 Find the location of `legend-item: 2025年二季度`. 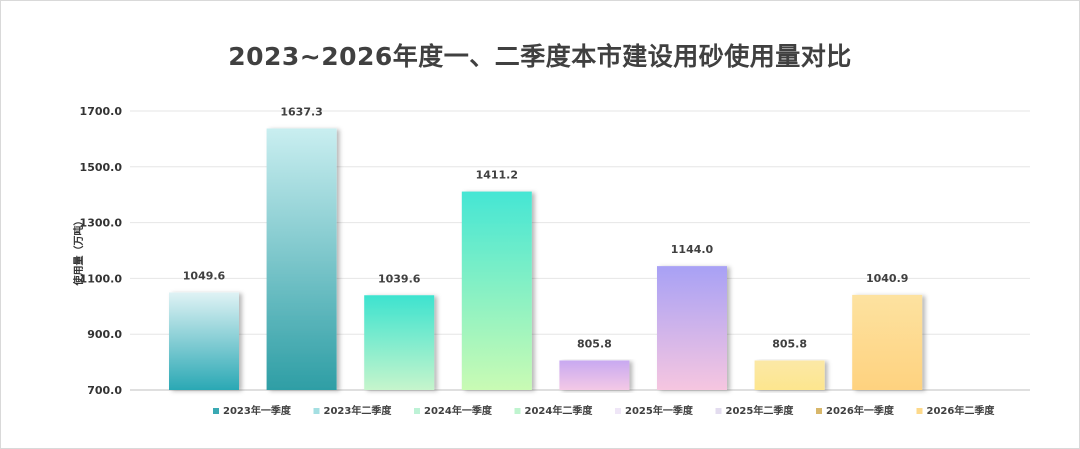

legend-item: 2025年二季度 is located at coordinates (755, 410).